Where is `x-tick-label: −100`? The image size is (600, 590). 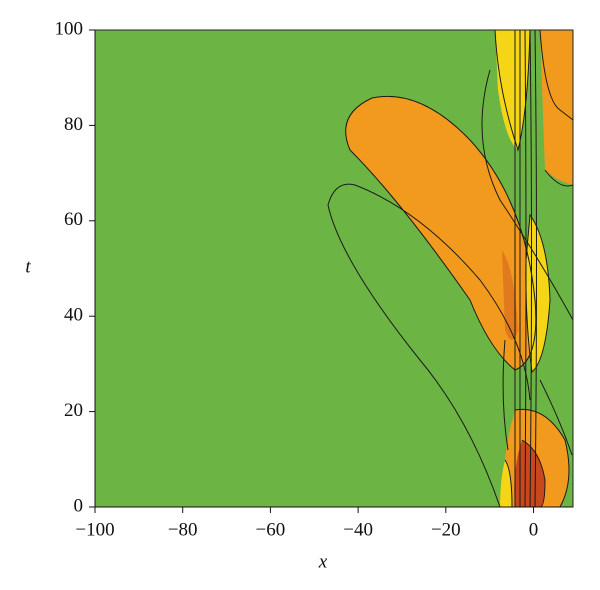 x-tick-label: −100 is located at coordinates (94, 529).